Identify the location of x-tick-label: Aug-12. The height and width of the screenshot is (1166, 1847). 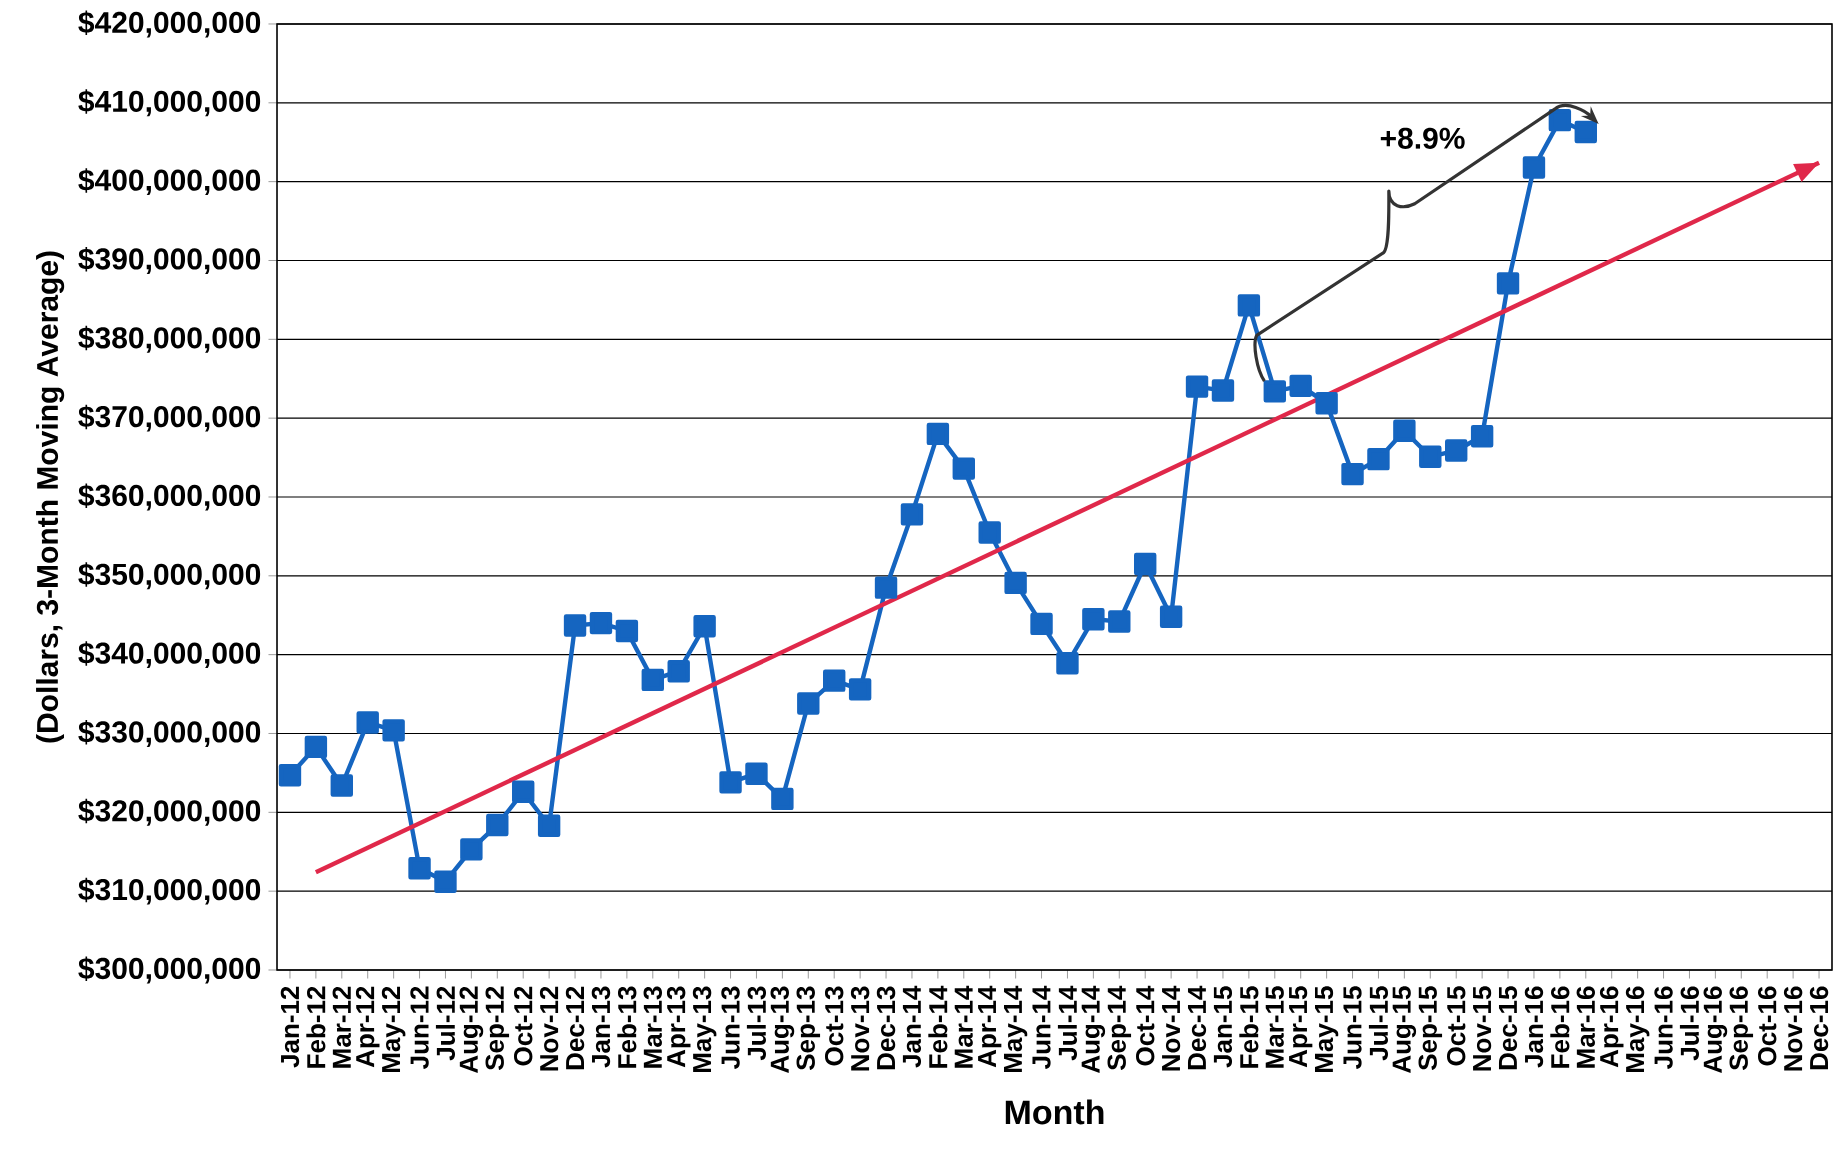
(471, 1030).